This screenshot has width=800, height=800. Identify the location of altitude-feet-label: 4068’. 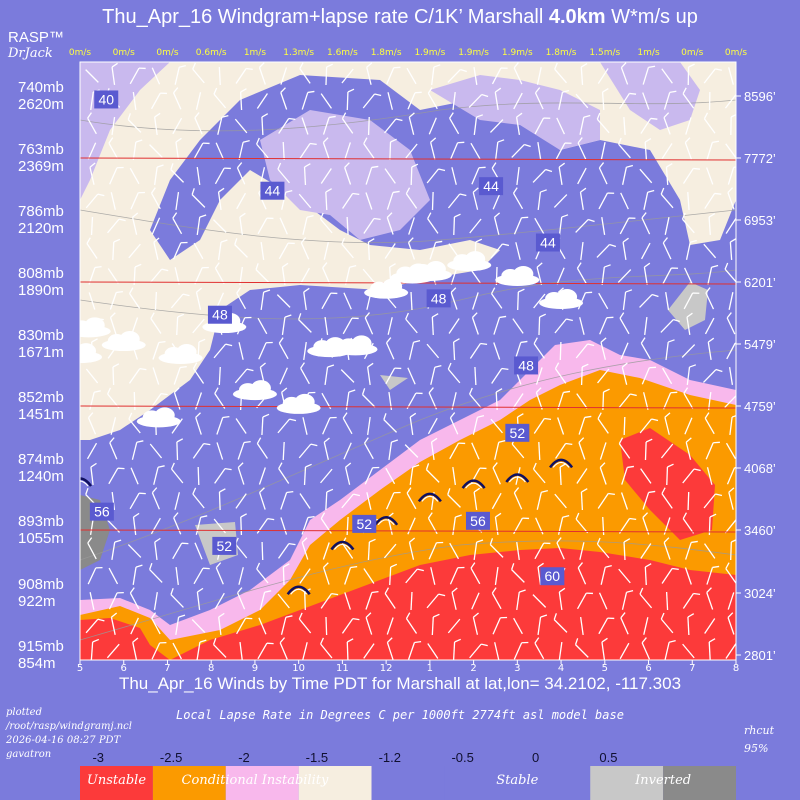
(760, 468).